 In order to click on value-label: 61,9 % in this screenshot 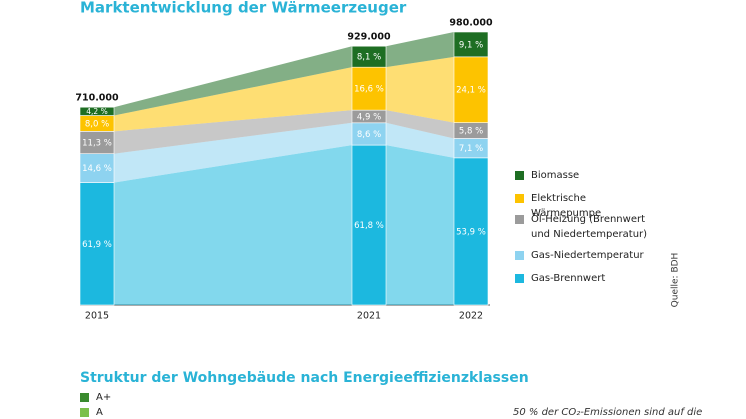, I will do `click(97, 245)`.